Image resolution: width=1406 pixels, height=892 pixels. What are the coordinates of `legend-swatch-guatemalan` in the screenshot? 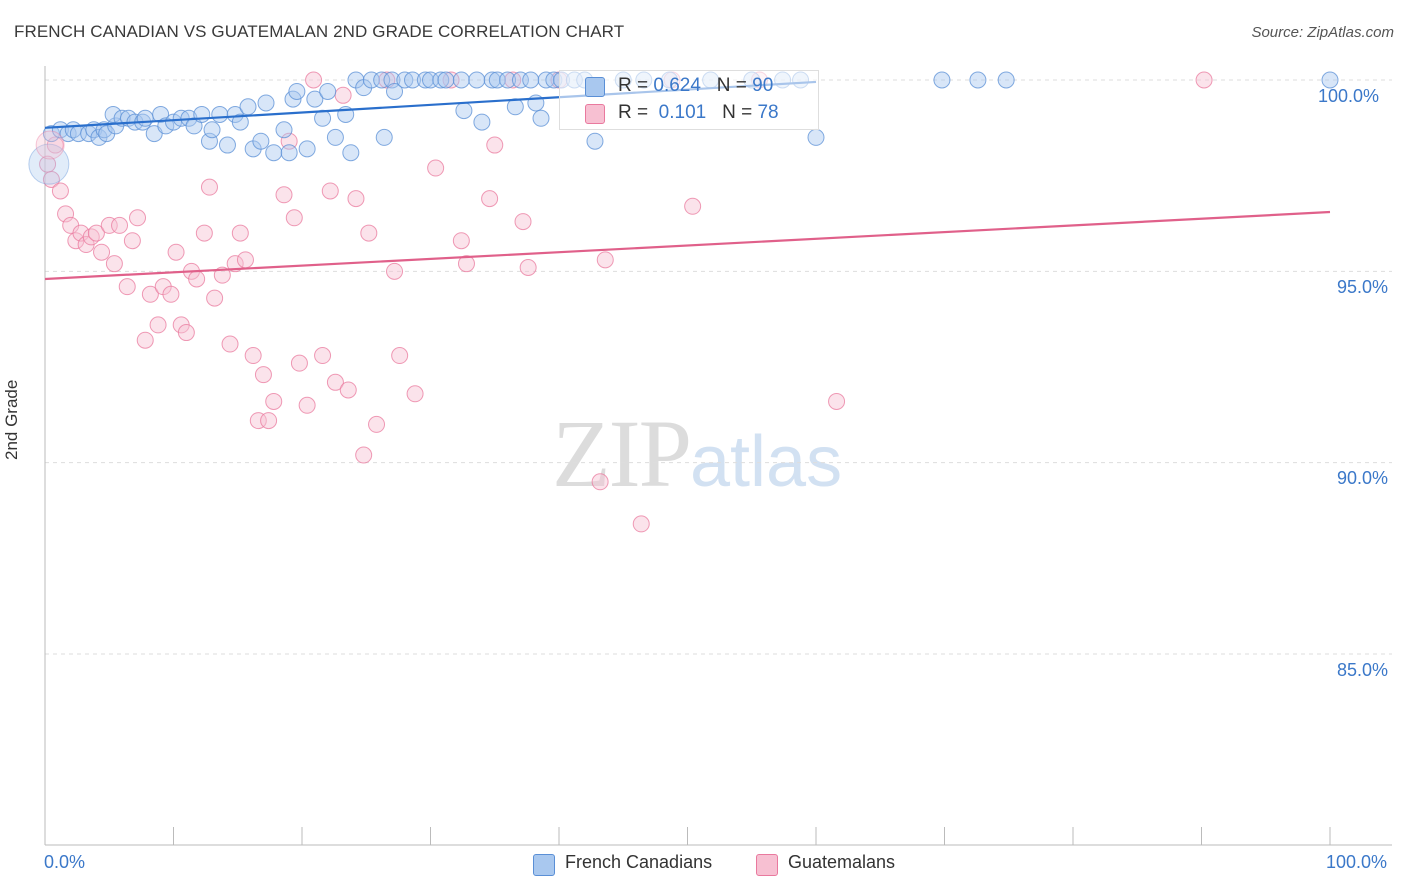 It's located at (595, 114).